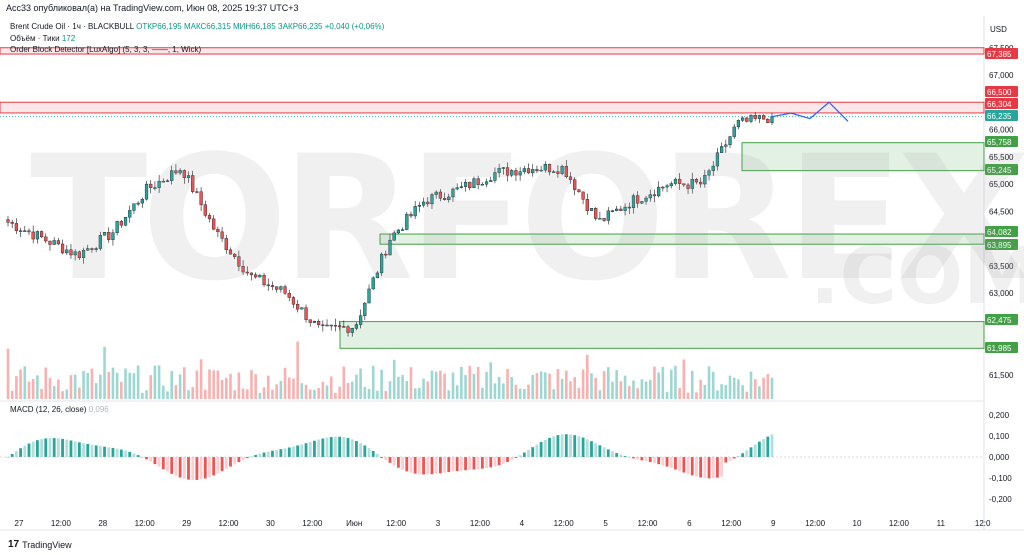  Describe the element at coordinates (14, 544) in the screenshot. I see `tradingview-logo-icon: 17` at that location.